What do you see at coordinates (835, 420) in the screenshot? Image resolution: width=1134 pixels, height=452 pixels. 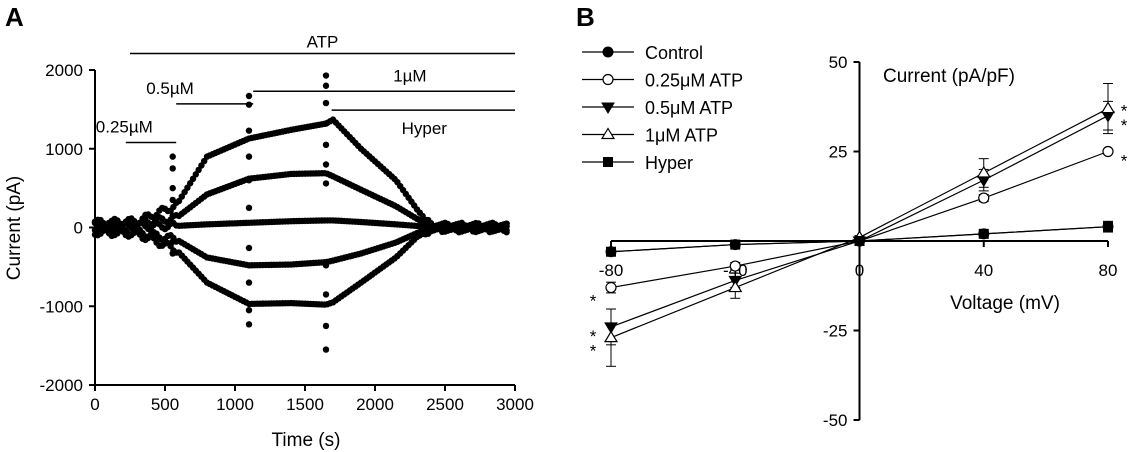 I see `panel-b-y-tick-label: -50` at bounding box center [835, 420].